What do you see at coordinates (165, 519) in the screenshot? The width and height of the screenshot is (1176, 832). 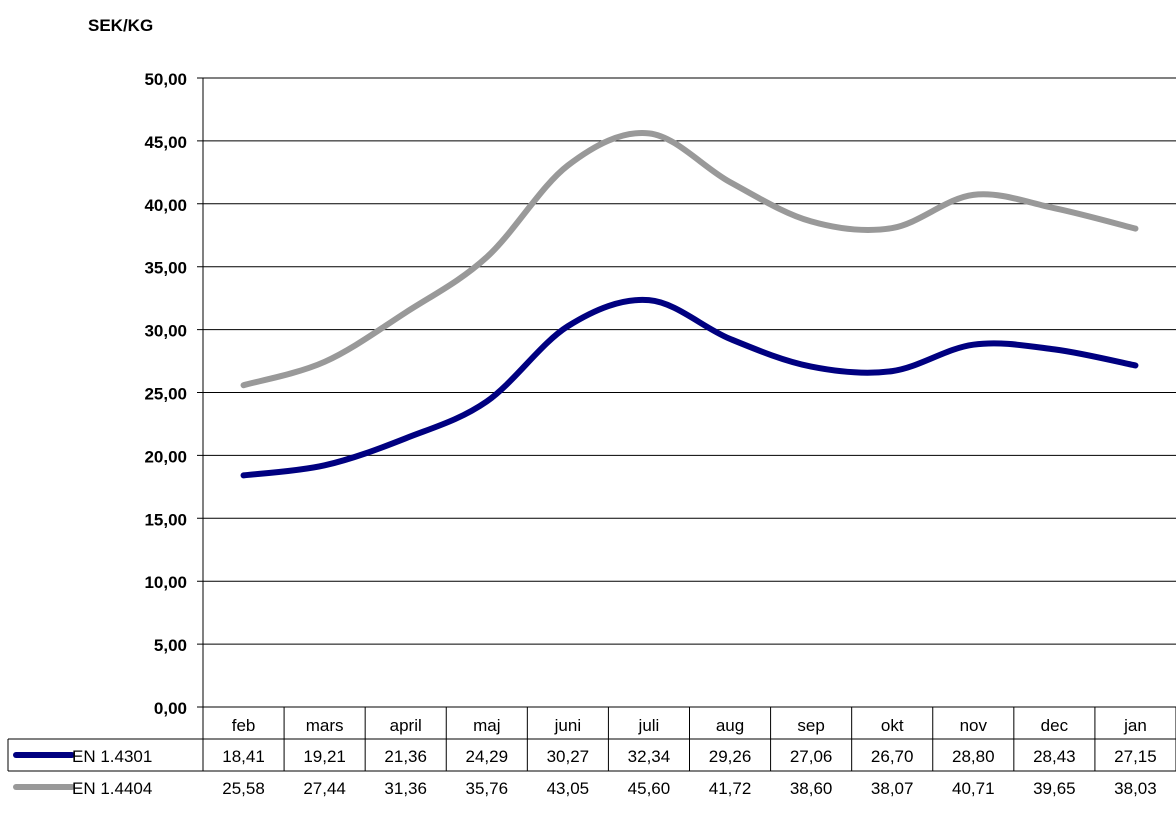 I see `y-tick-label: 15,00` at bounding box center [165, 519].